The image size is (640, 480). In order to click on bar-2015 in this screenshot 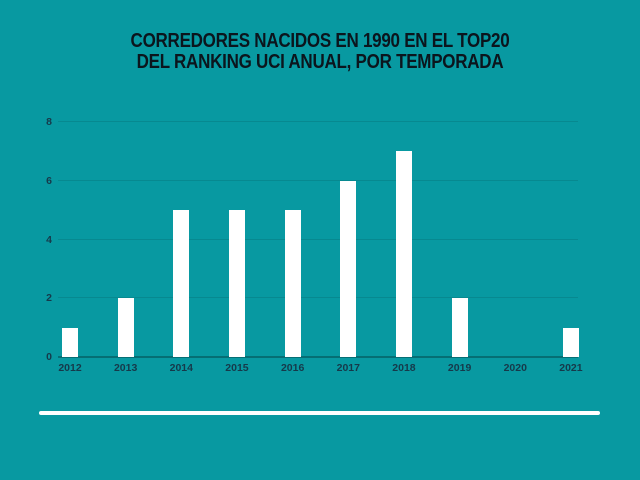, I will do `click(236, 283)`.